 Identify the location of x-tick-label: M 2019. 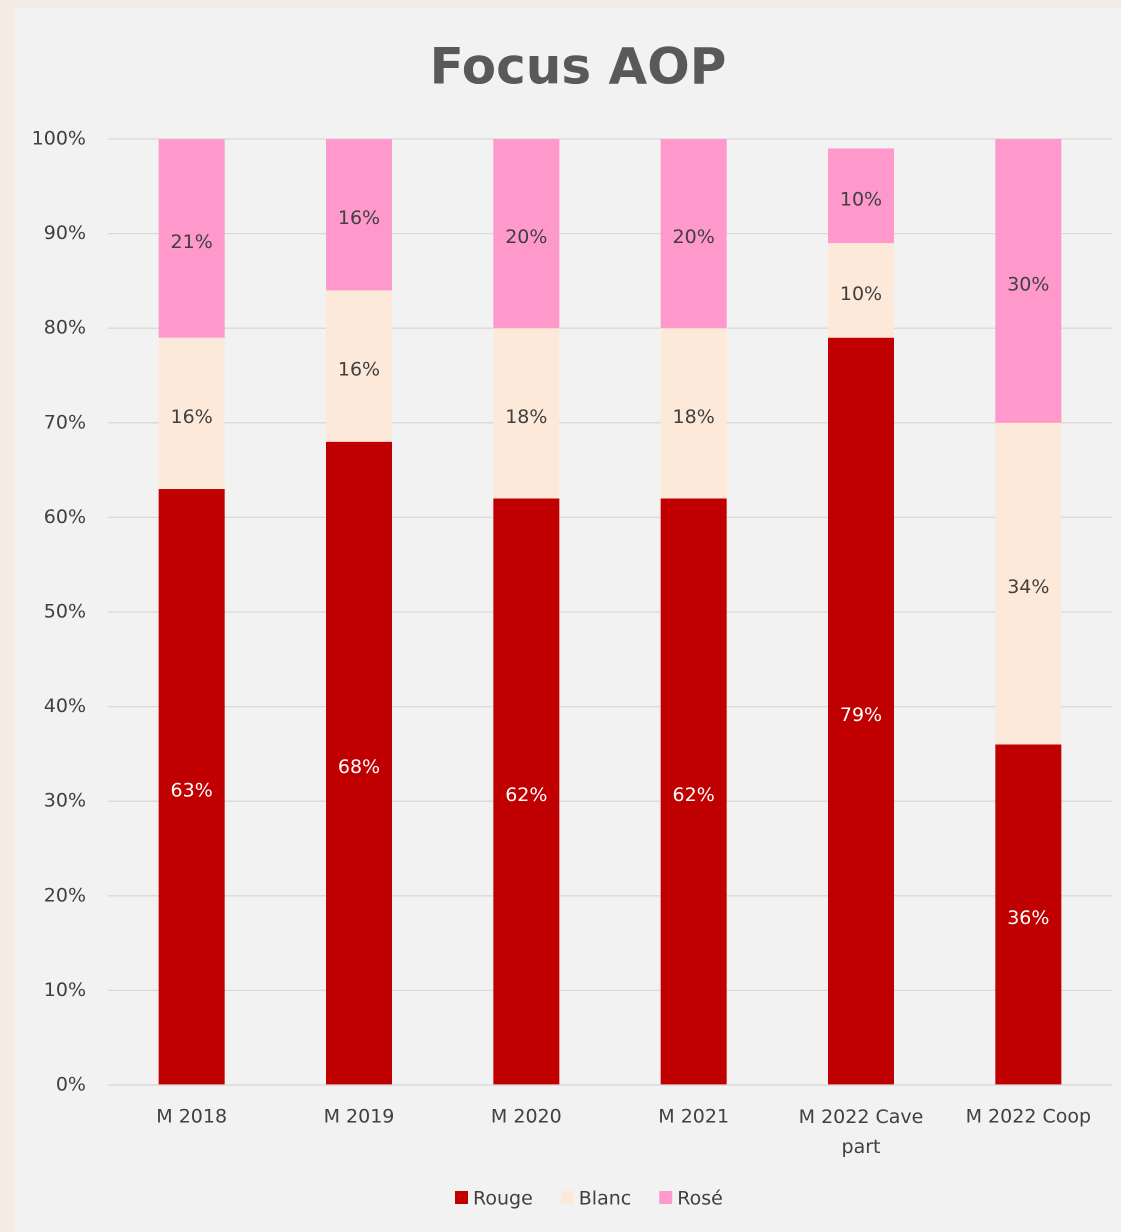
(359, 1117).